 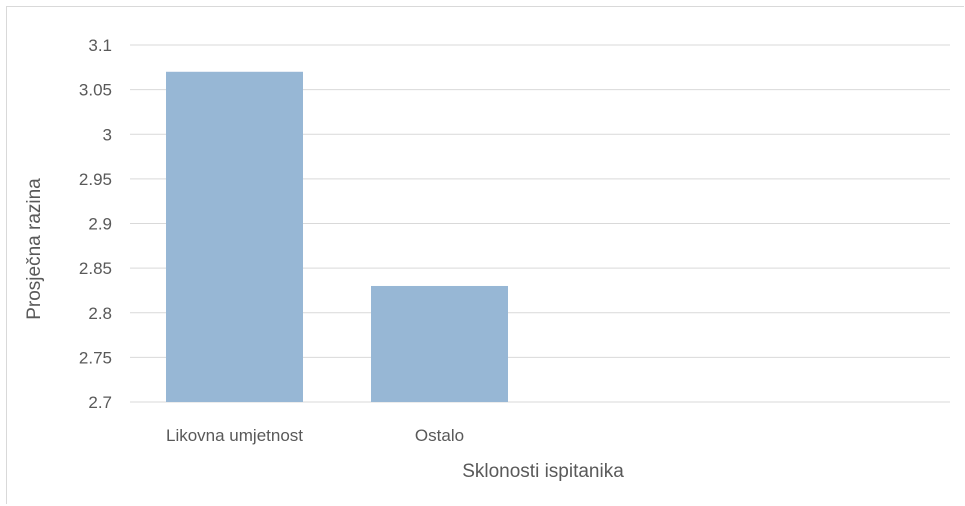 What do you see at coordinates (234, 435) in the screenshot?
I see `x-category-label: Likovna umjetnost` at bounding box center [234, 435].